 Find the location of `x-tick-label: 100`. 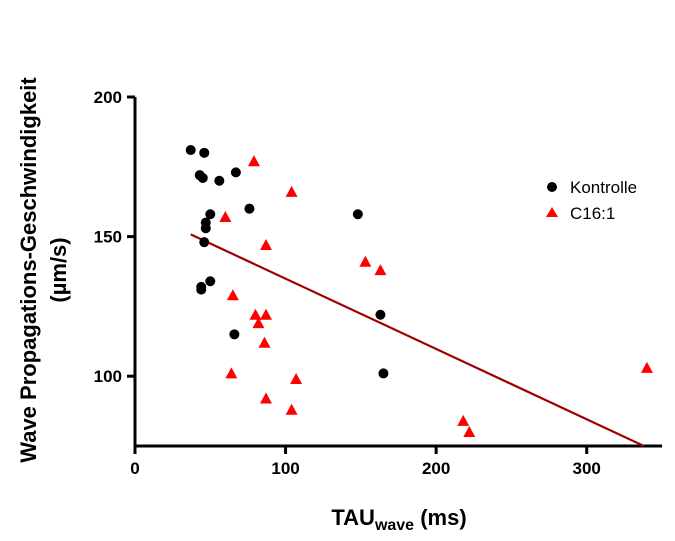

x-tick-label: 100 is located at coordinates (285, 468).